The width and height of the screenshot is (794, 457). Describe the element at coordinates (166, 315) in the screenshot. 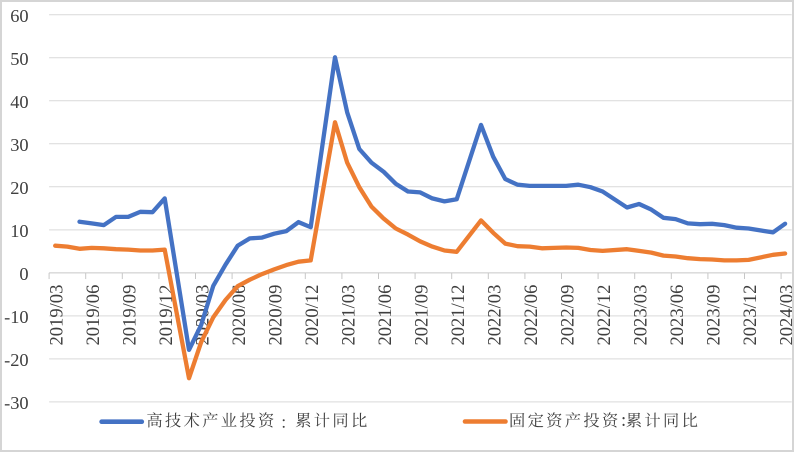

I see `svg-text: 2019/12` at that location.